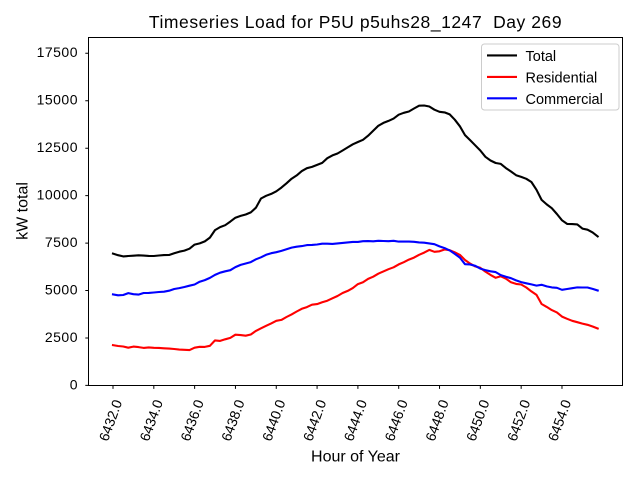 The width and height of the screenshot is (640, 485). Describe the element at coordinates (541, 57) in the screenshot. I see `svg-text: Total` at that location.